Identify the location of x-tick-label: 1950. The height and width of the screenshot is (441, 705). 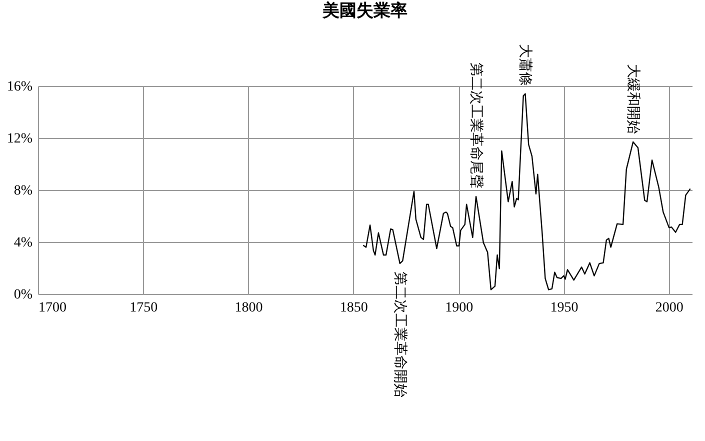
(564, 308).